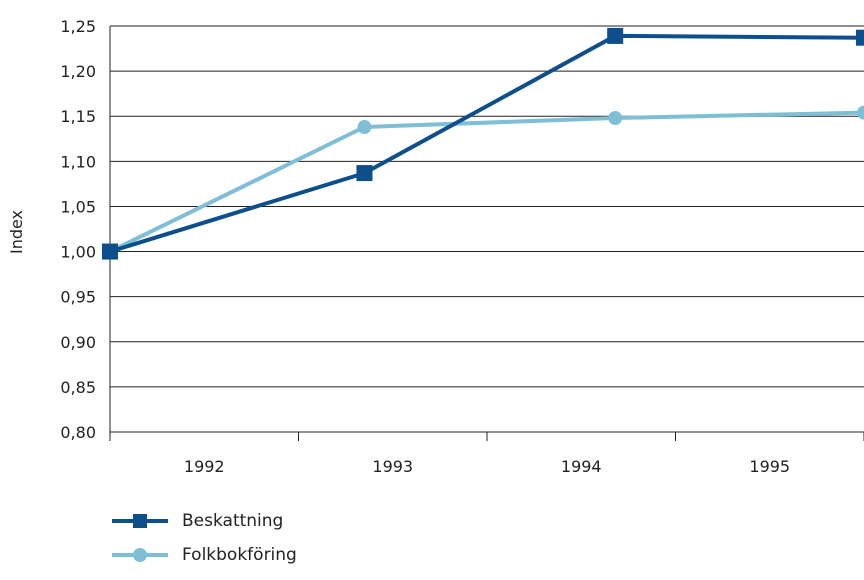 The width and height of the screenshot is (864, 580). Describe the element at coordinates (78, 71) in the screenshot. I see `y-tick-label: 1,20` at that location.